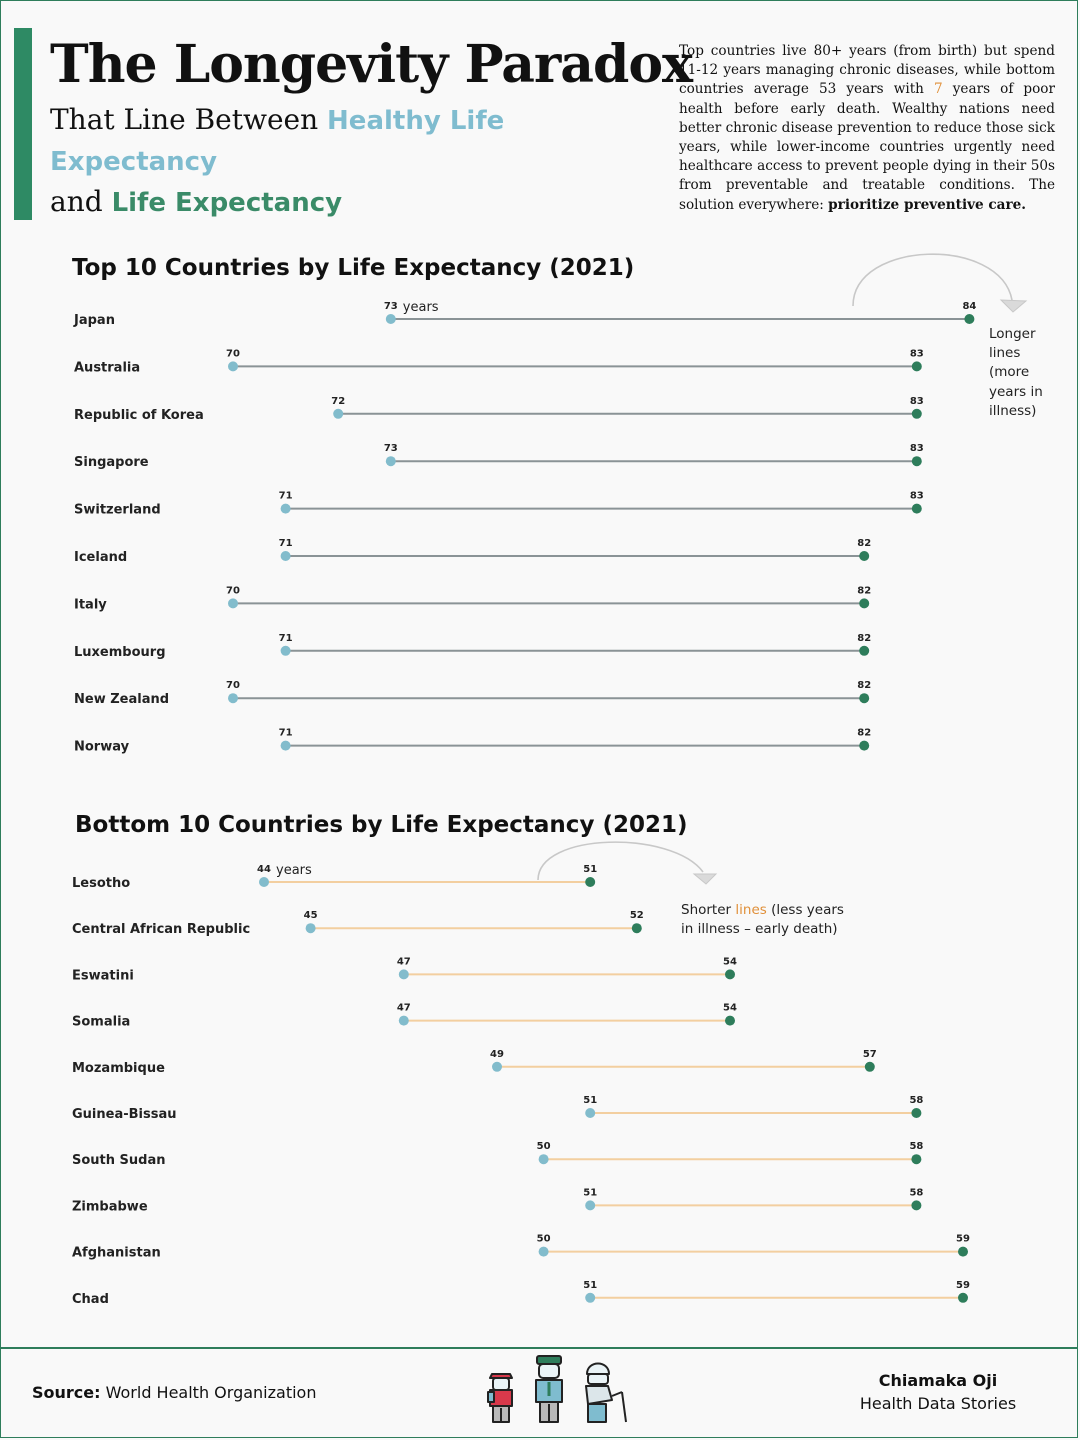 The image size is (1080, 1440). What do you see at coordinates (227, 203) in the screenshot?
I see `subtitle-le-highlight: Life Expectancy` at bounding box center [227, 203].